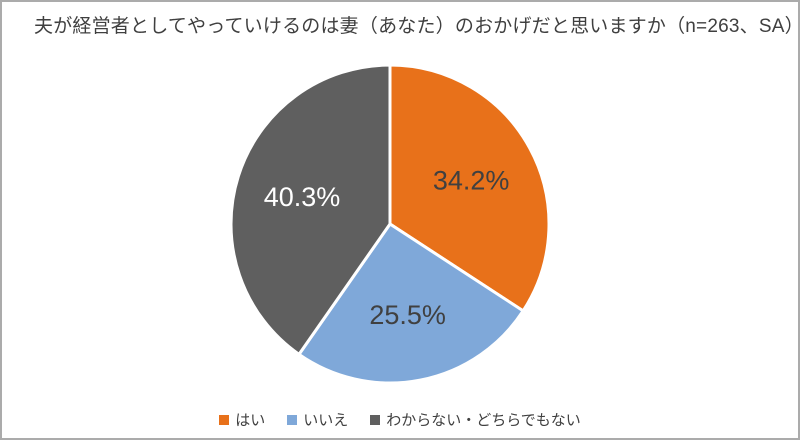  What do you see at coordinates (471, 181) in the screenshot?
I see `slice-value-label-0: 34.2%` at bounding box center [471, 181].